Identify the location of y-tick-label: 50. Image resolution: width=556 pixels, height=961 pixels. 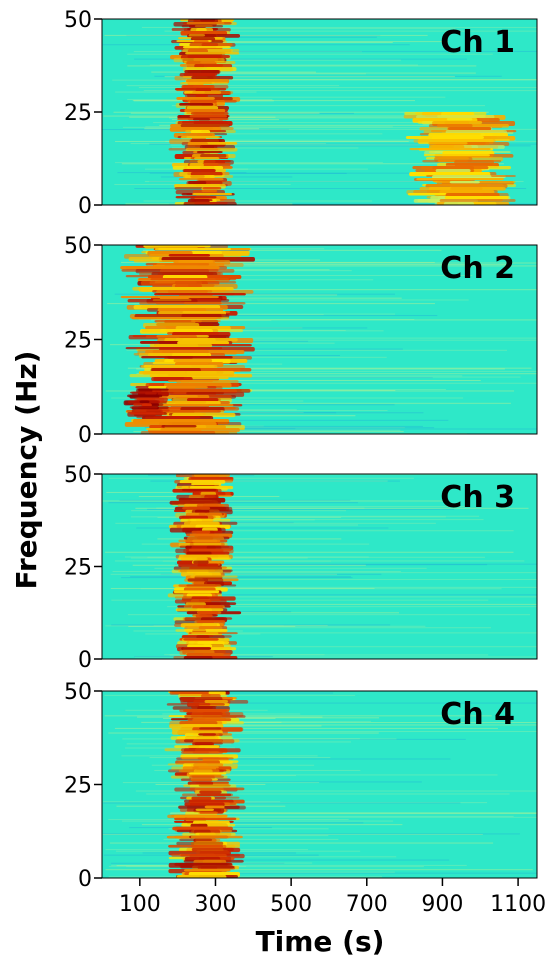
(78, 475).